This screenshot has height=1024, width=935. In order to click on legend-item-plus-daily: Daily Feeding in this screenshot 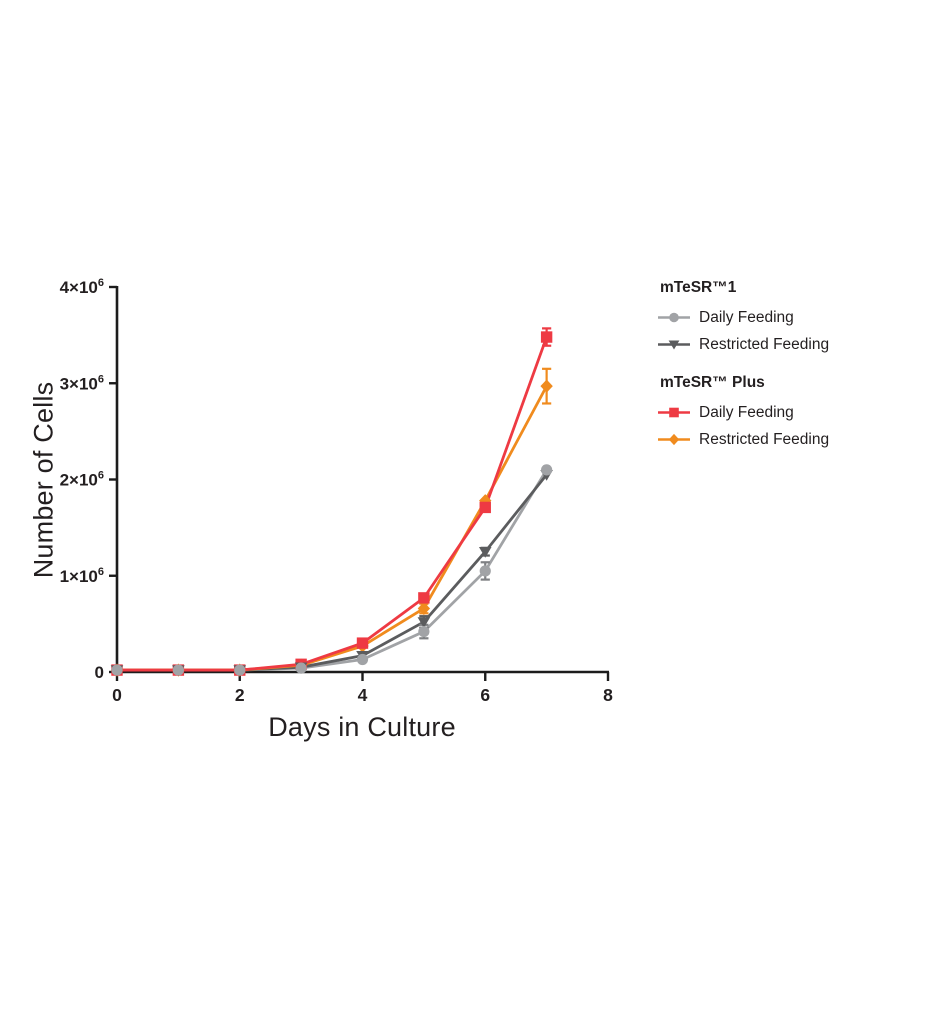, I will do `click(743, 412)`.